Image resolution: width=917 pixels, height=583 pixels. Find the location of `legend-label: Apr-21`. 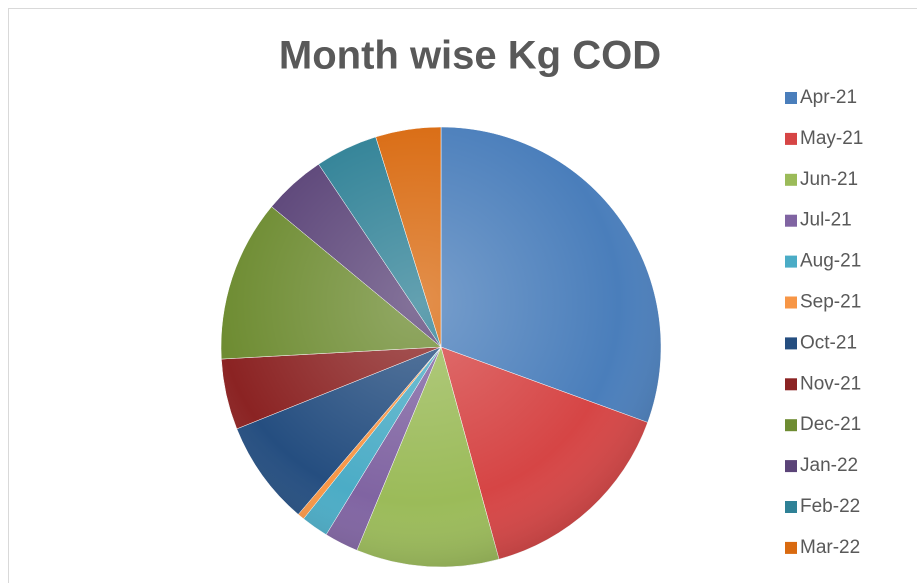

legend-label: Apr-21 is located at coordinates (828, 97).